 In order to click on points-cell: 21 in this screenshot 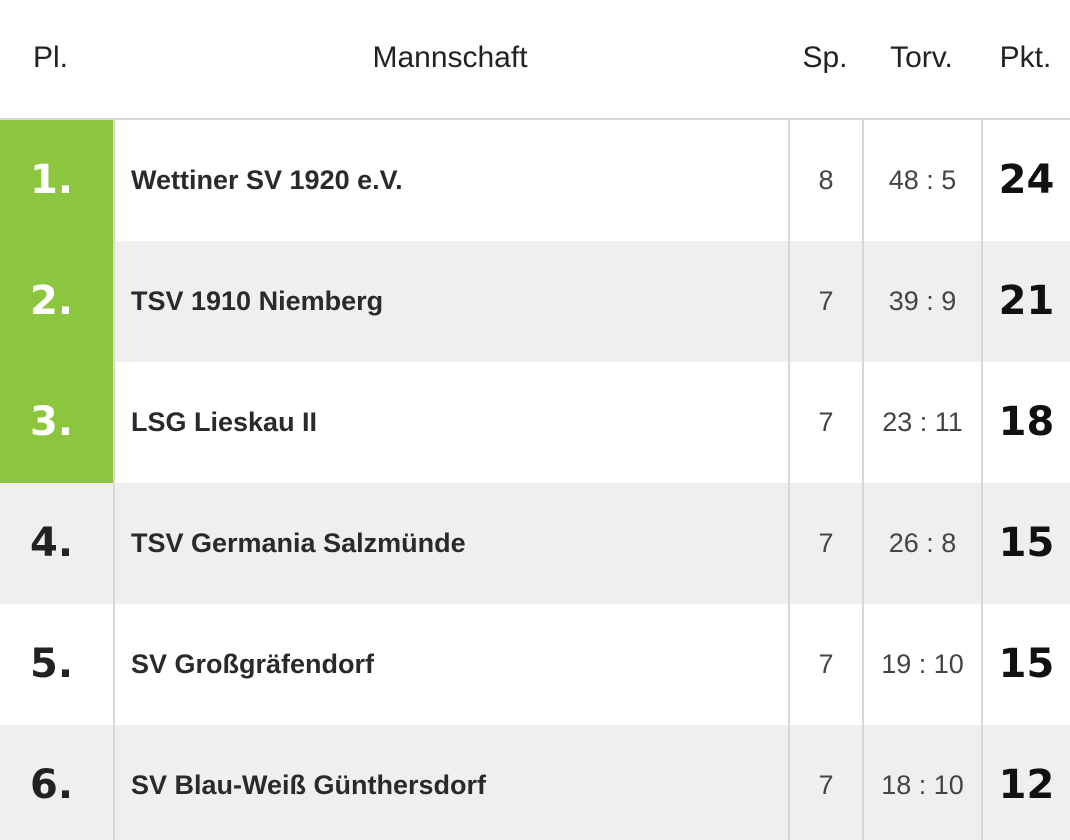, I will do `click(1025, 301)`.